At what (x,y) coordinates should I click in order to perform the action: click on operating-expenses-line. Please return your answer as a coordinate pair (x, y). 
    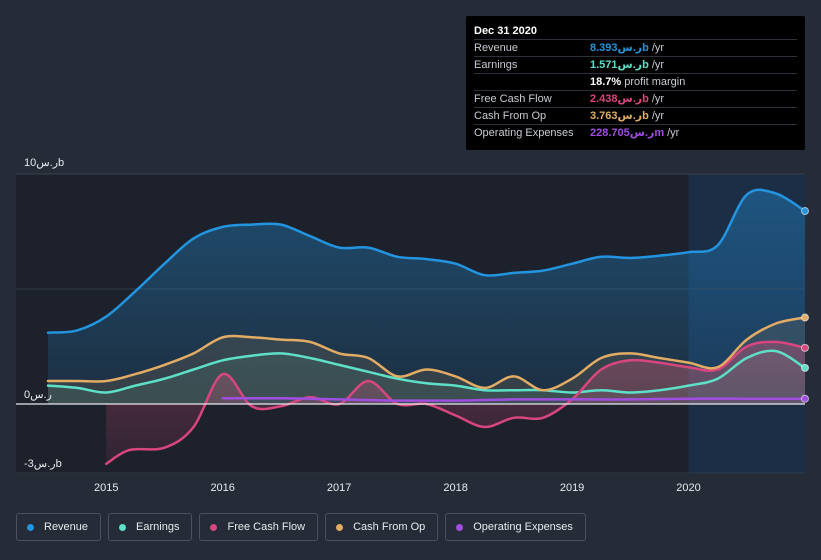
    Looking at the image, I should click on (514, 399).